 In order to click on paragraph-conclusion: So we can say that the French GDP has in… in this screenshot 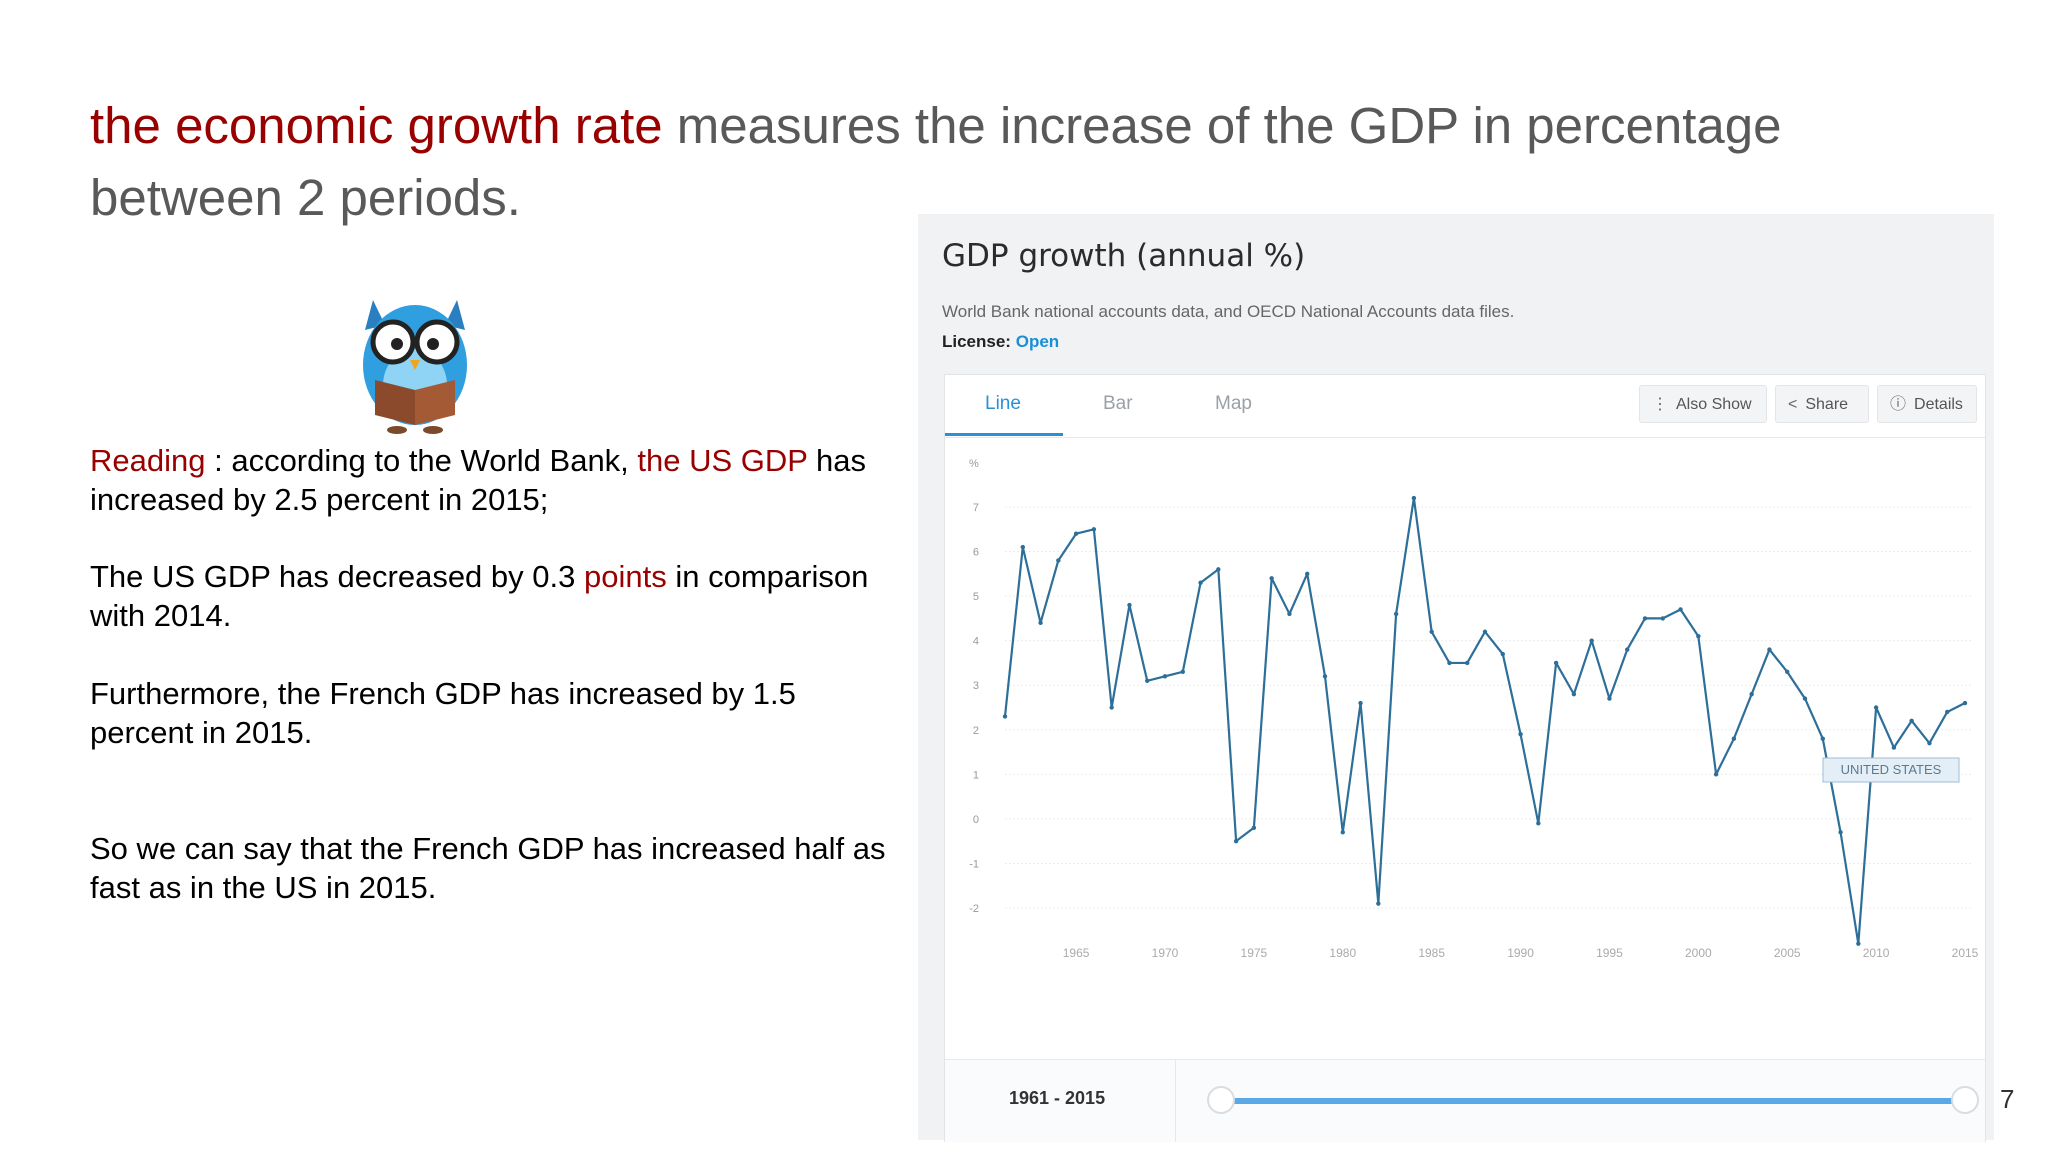, I will do `click(488, 868)`.